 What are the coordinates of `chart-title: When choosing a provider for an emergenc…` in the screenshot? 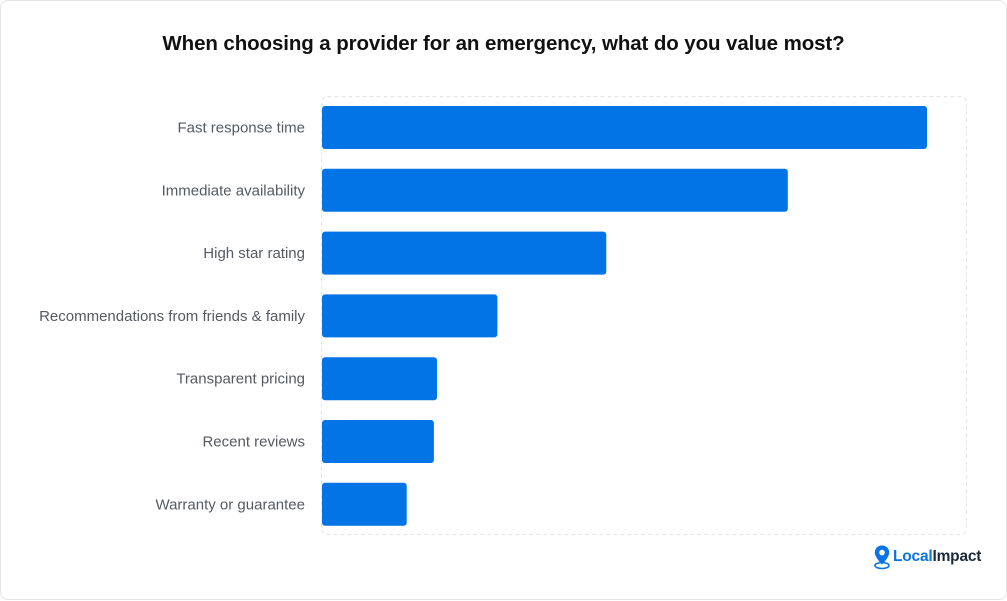 It's located at (503, 43).